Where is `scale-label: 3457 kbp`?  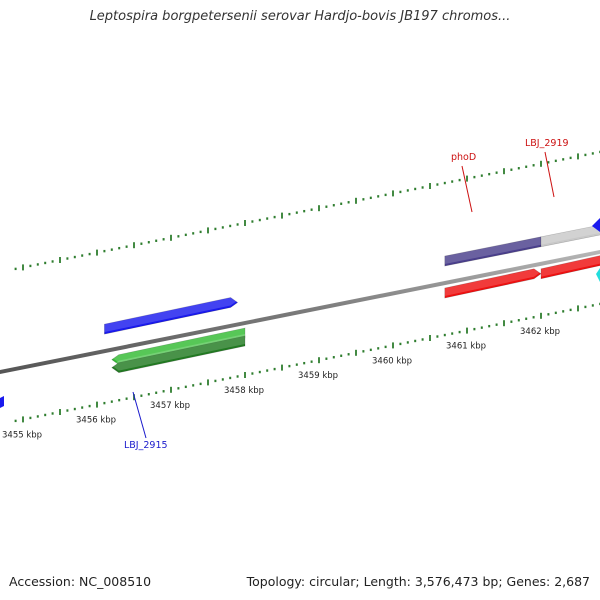 scale-label: 3457 kbp is located at coordinates (170, 406).